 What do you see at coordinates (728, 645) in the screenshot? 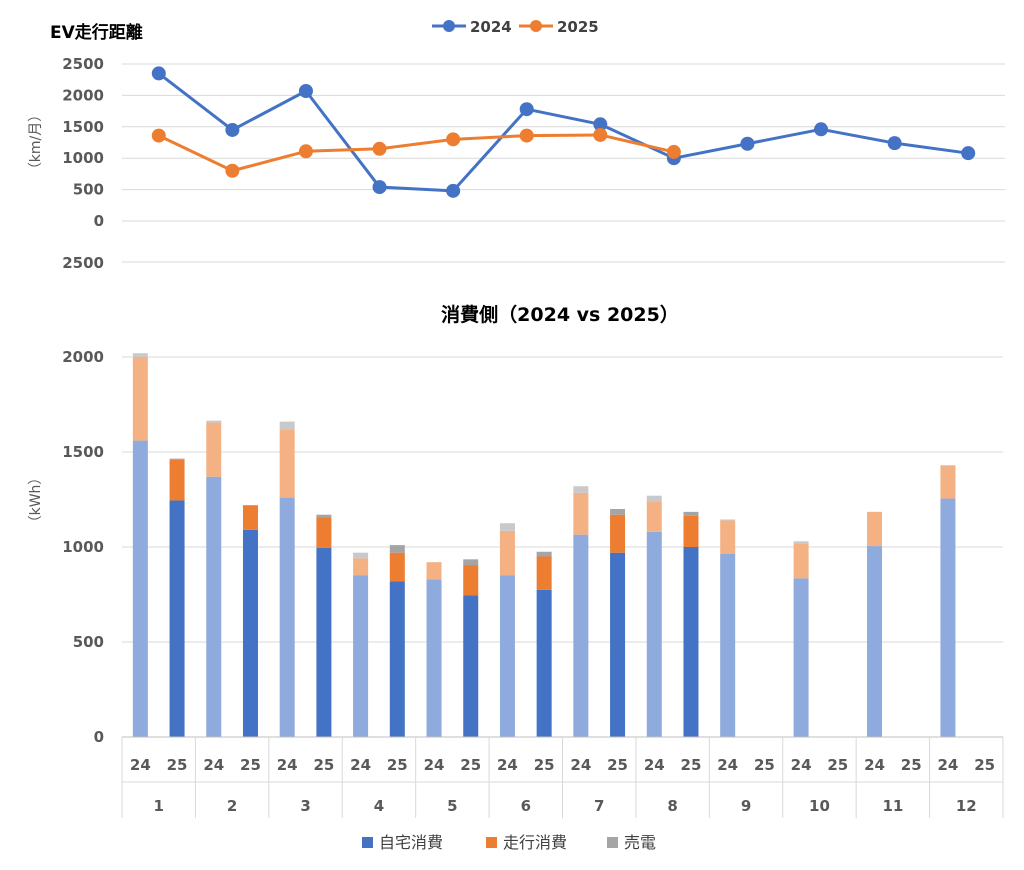
I see `bar-segment-自宅消費-2024-m9` at bounding box center [728, 645].